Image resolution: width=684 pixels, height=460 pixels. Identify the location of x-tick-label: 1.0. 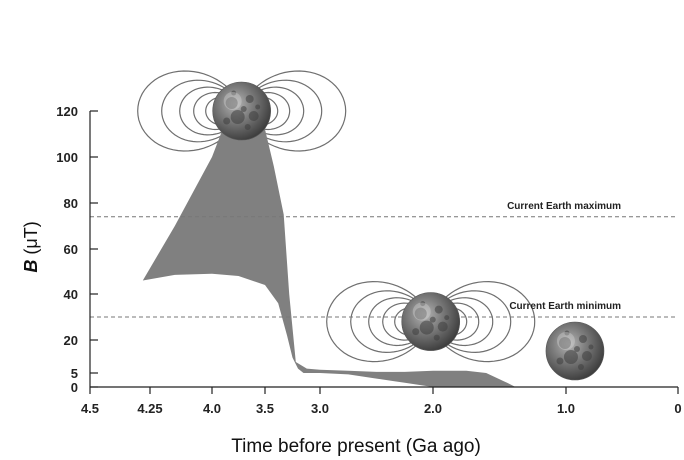
(566, 408).